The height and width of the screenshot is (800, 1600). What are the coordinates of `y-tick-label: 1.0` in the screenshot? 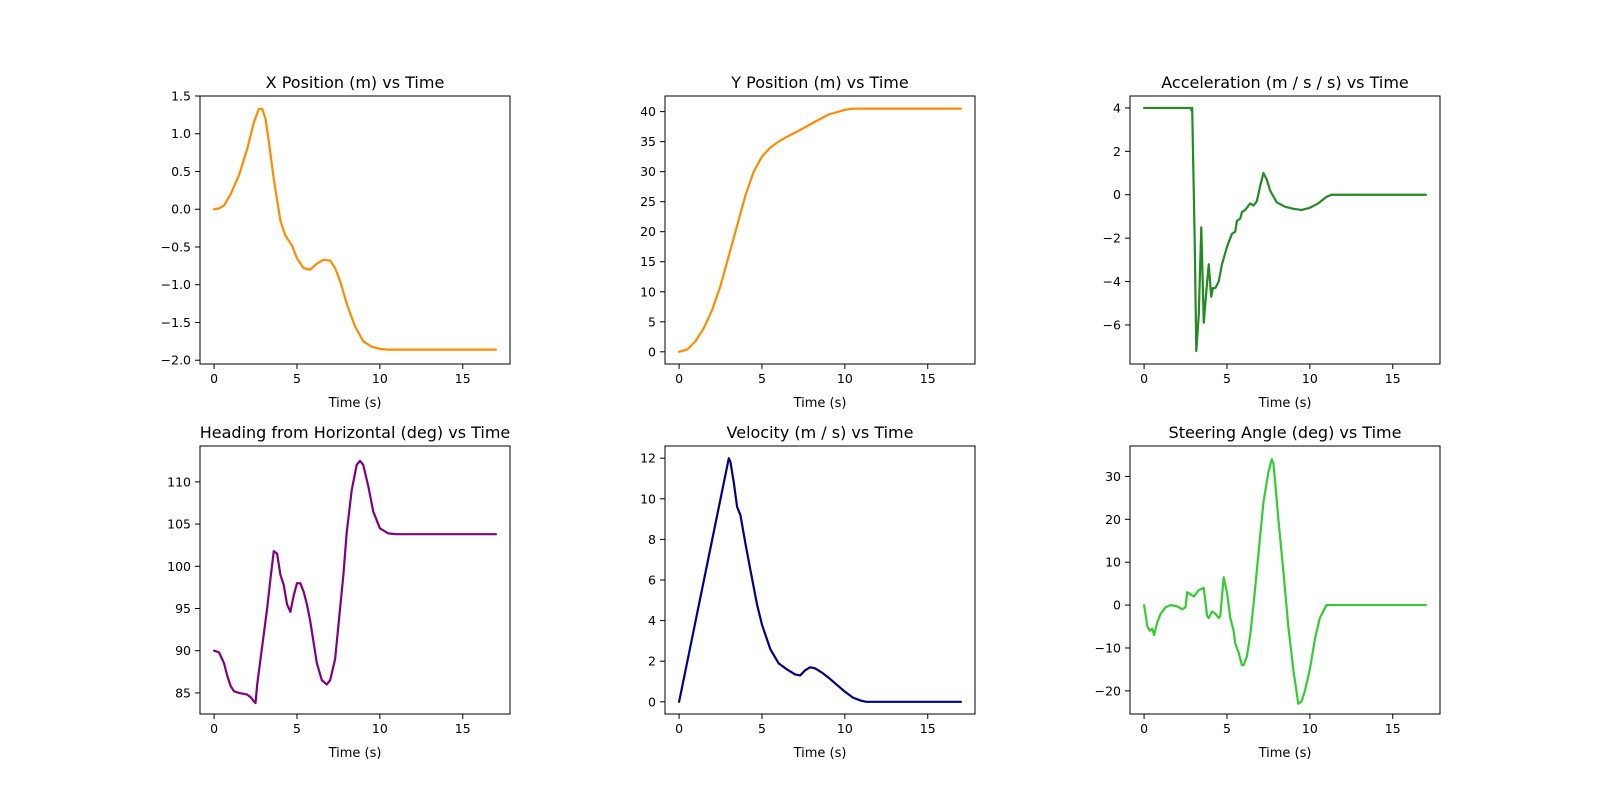 It's located at (181, 133).